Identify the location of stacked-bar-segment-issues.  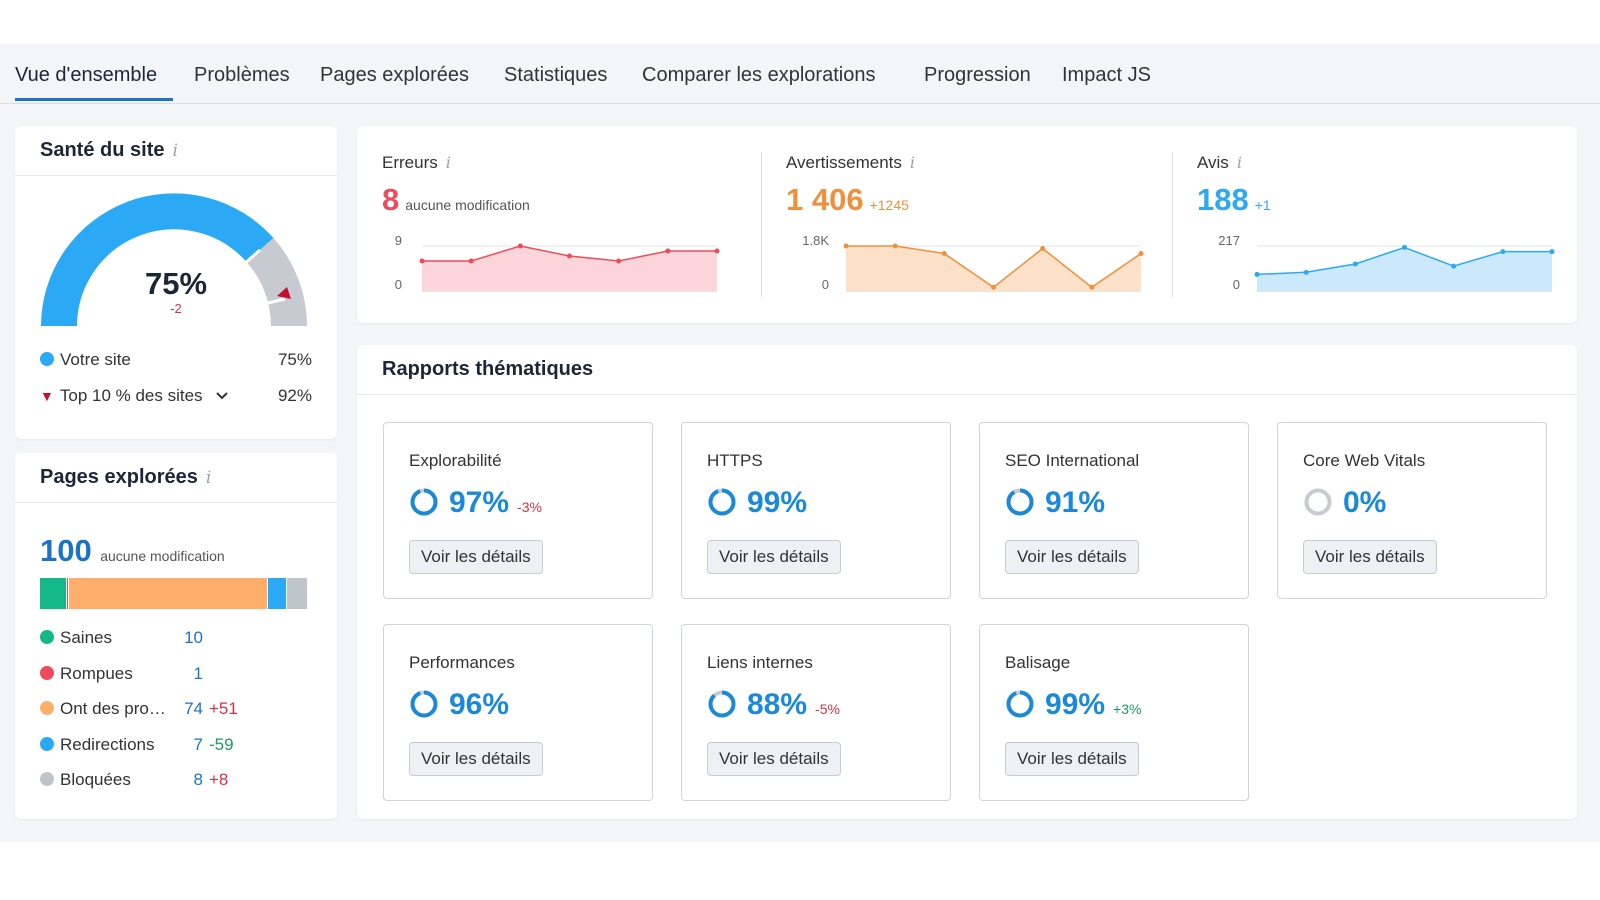
(168, 593).